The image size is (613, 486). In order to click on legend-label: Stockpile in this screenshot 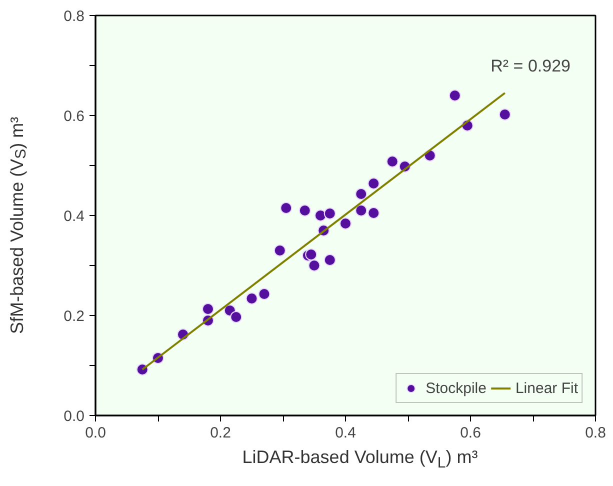, I will do `click(456, 388)`.